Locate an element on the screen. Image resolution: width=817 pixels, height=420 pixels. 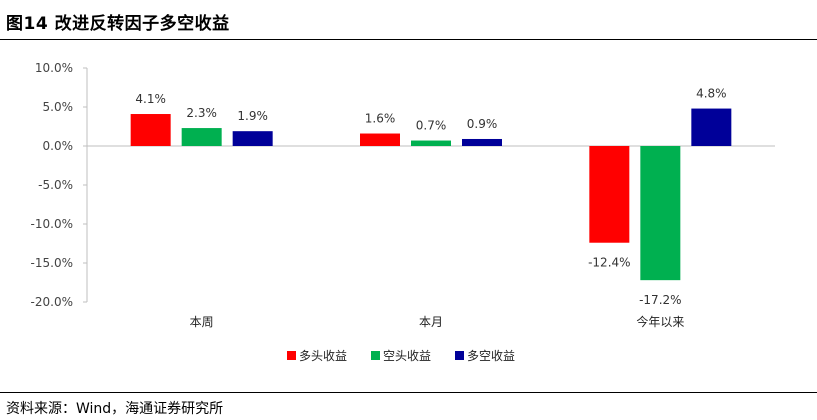
y-tick-label: -10.0% is located at coordinates (52, 224).